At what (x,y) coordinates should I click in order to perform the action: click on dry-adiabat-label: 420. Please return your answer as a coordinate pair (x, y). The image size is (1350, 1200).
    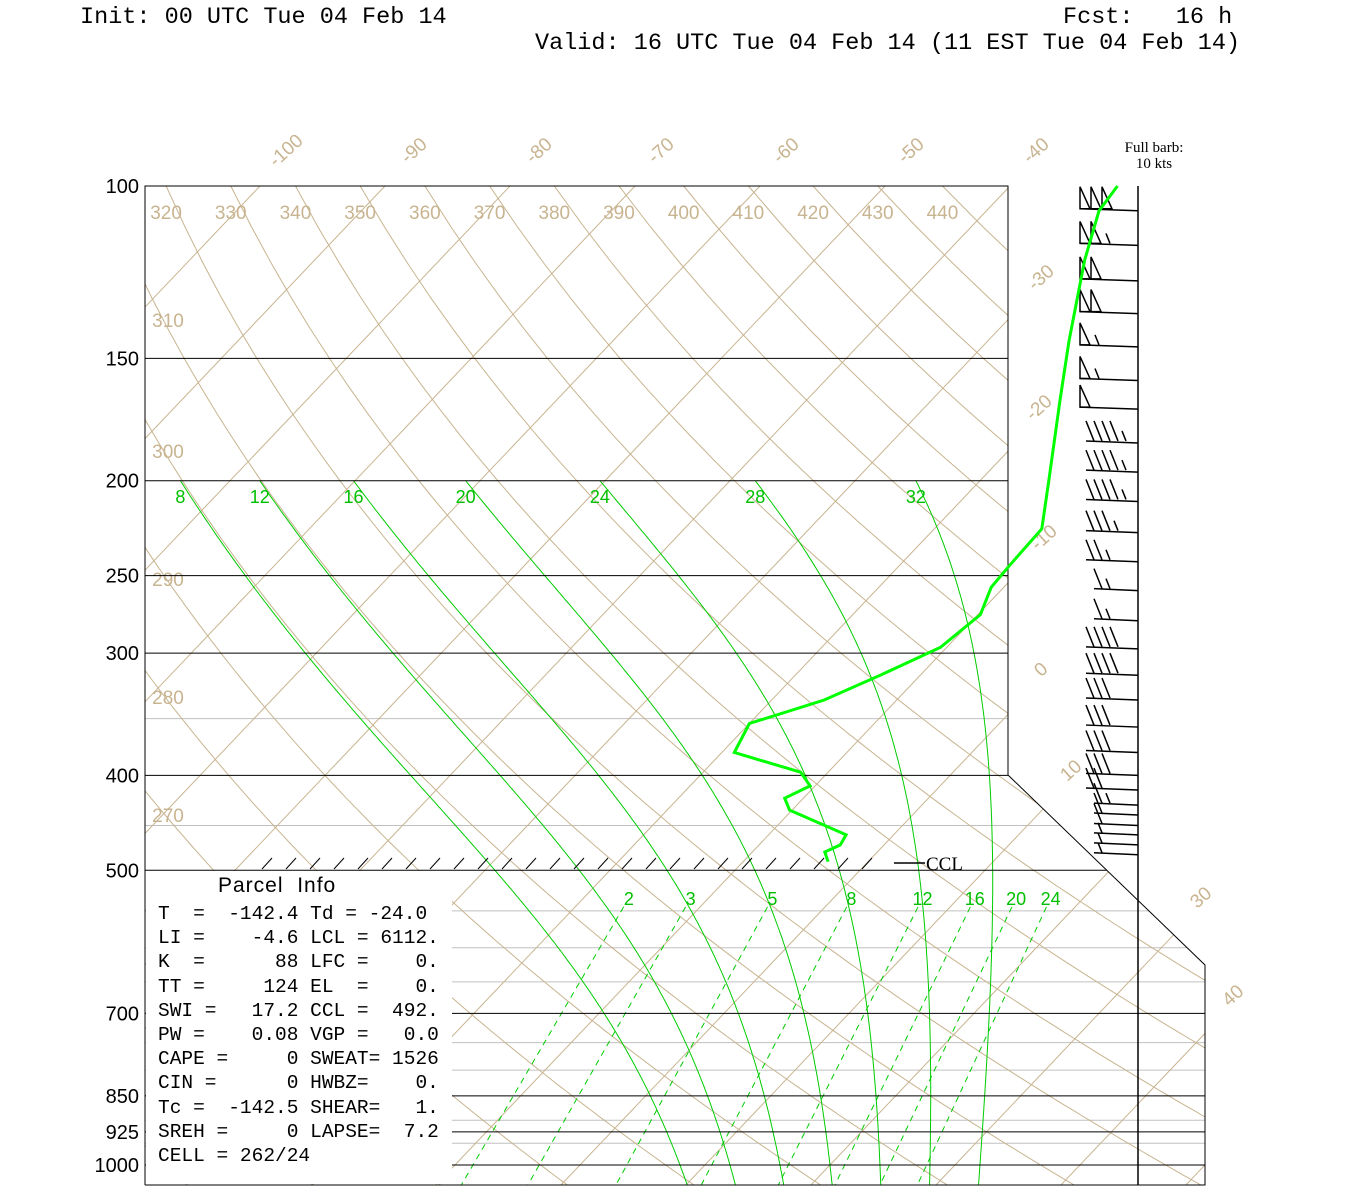
    Looking at the image, I should click on (813, 213).